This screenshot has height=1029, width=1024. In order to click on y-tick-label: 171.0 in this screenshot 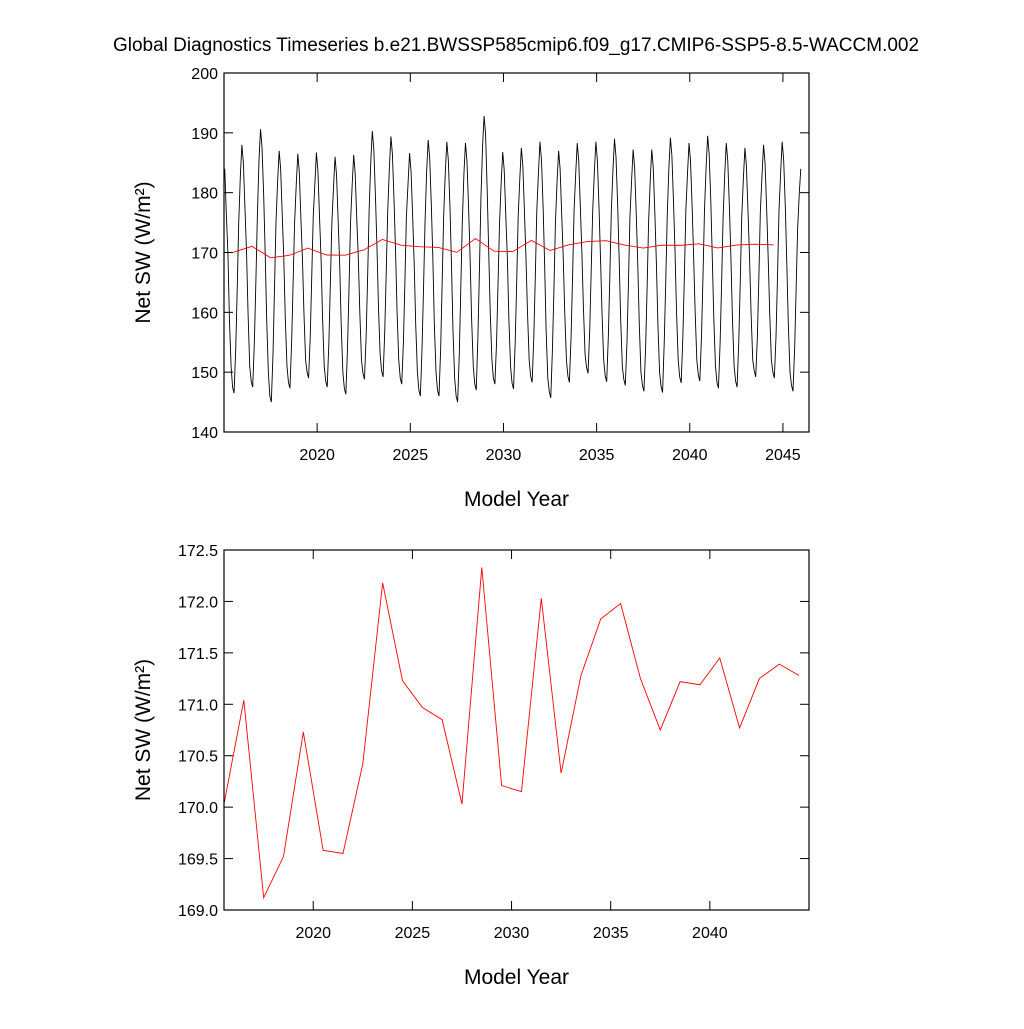, I will do `click(198, 705)`.